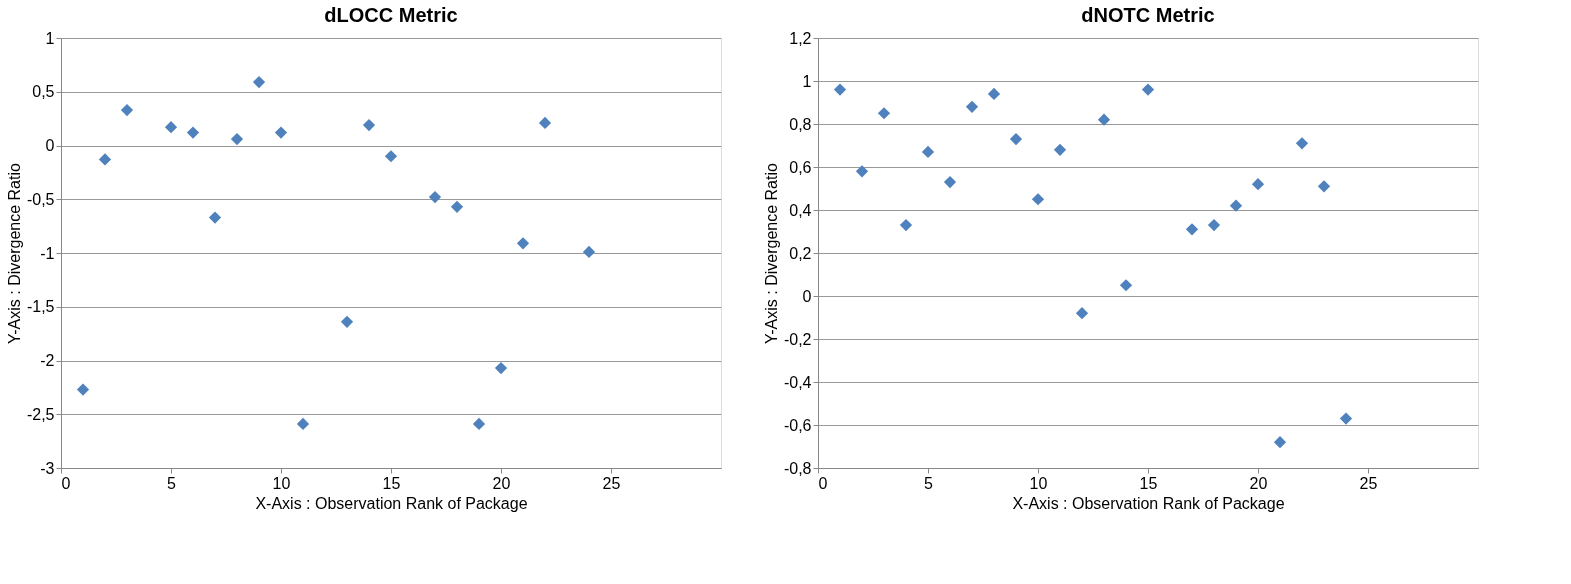 Image resolution: width=1571 pixels, height=584 pixels. Describe the element at coordinates (43, 92) in the screenshot. I see `y-tick-label: 0,5` at that location.